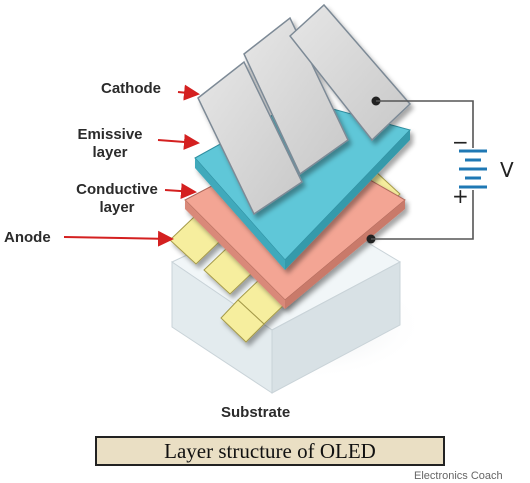 The image size is (530, 483). I want to click on emissive-label: Emissive layer, so click(110, 144).